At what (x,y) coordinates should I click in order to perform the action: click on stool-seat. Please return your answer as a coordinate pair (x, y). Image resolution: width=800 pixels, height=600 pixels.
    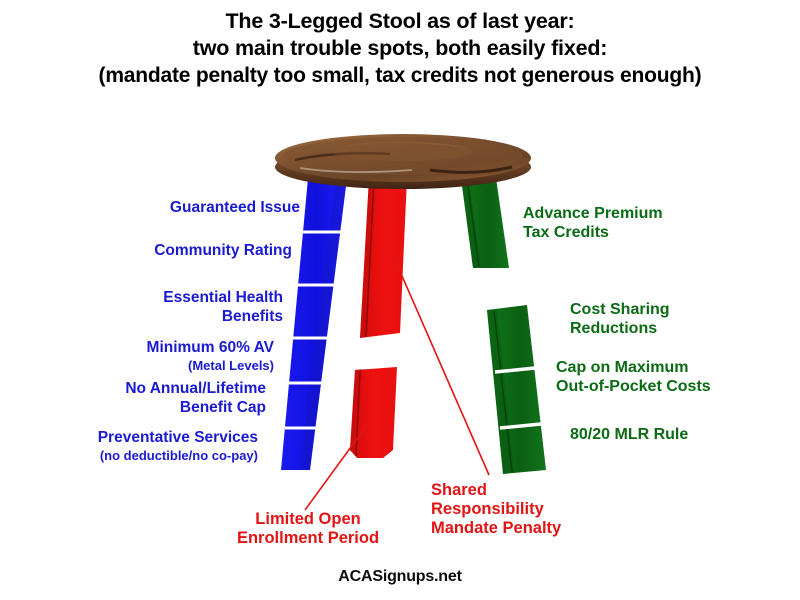
    Looking at the image, I should click on (403, 161).